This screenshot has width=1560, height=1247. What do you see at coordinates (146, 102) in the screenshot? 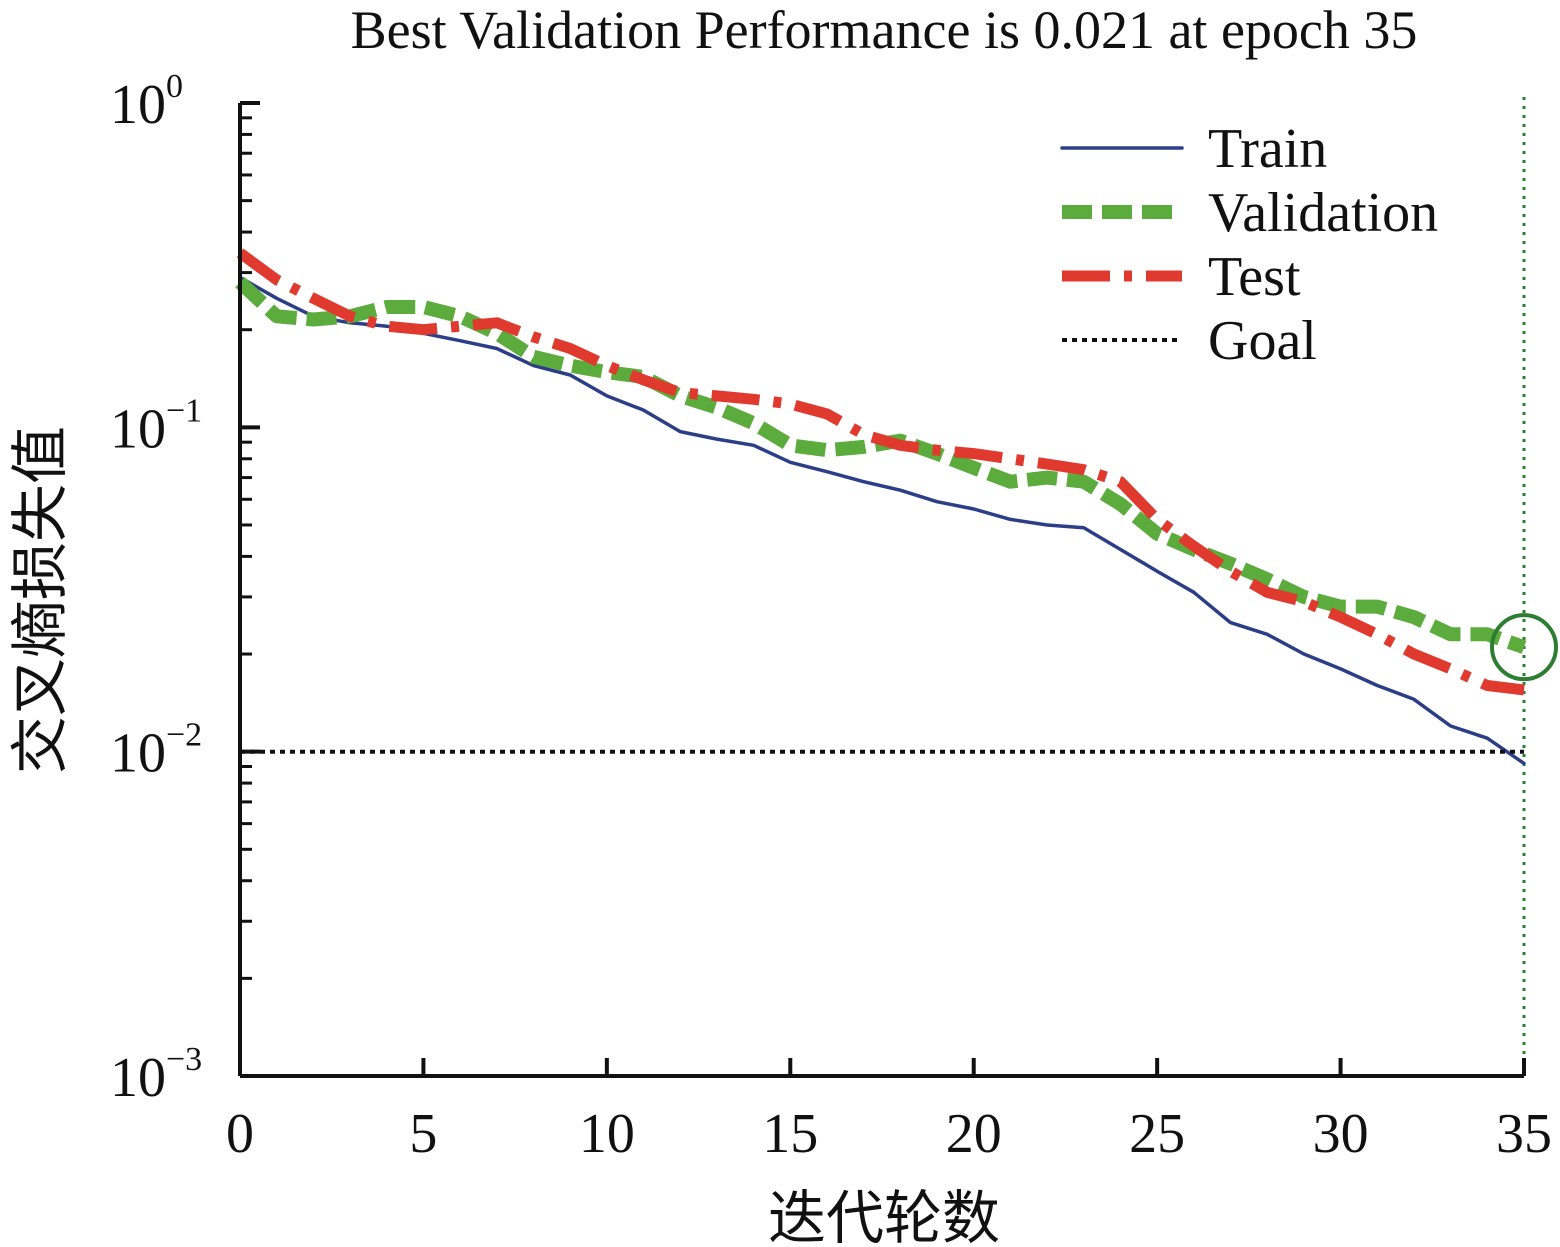
I see `y-tick-label: 10⁰` at bounding box center [146, 102].